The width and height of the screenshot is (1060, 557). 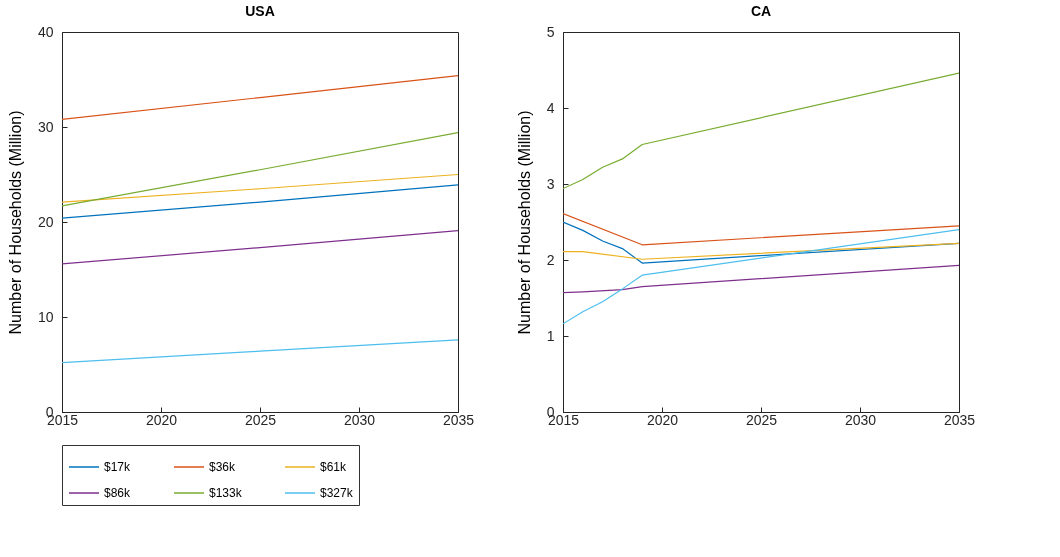 What do you see at coordinates (45, 31) in the screenshot?
I see `y-tick-label: 40` at bounding box center [45, 31].